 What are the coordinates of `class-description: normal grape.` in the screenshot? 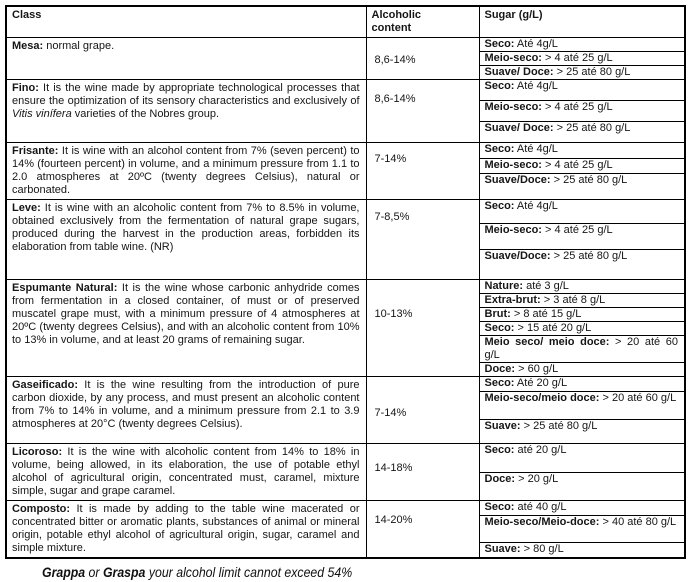 It's located at (80, 46).